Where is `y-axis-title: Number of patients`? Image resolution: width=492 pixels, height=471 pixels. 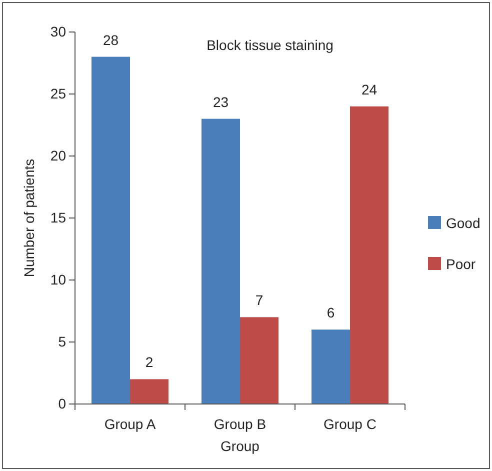
y-axis-title: Number of patients is located at coordinates (29, 218).